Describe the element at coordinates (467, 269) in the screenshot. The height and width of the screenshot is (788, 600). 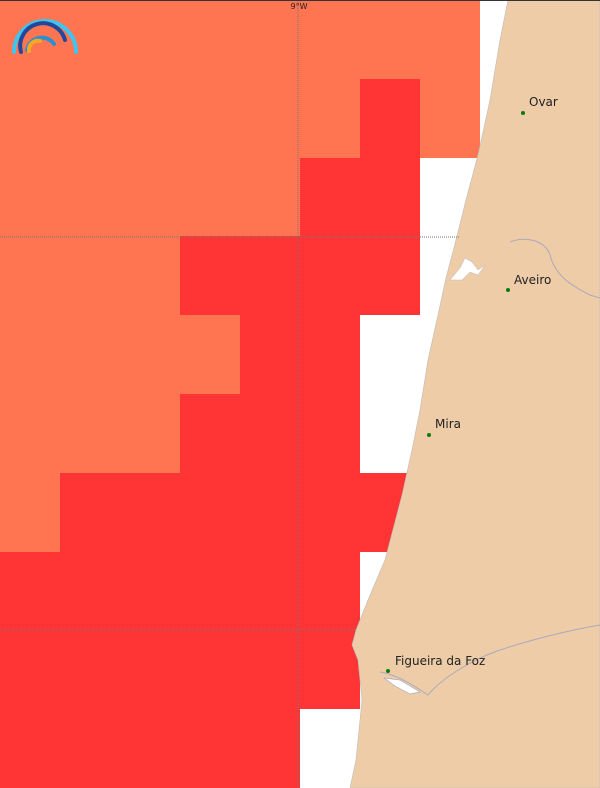
I see `aveiro-lagoon` at that location.